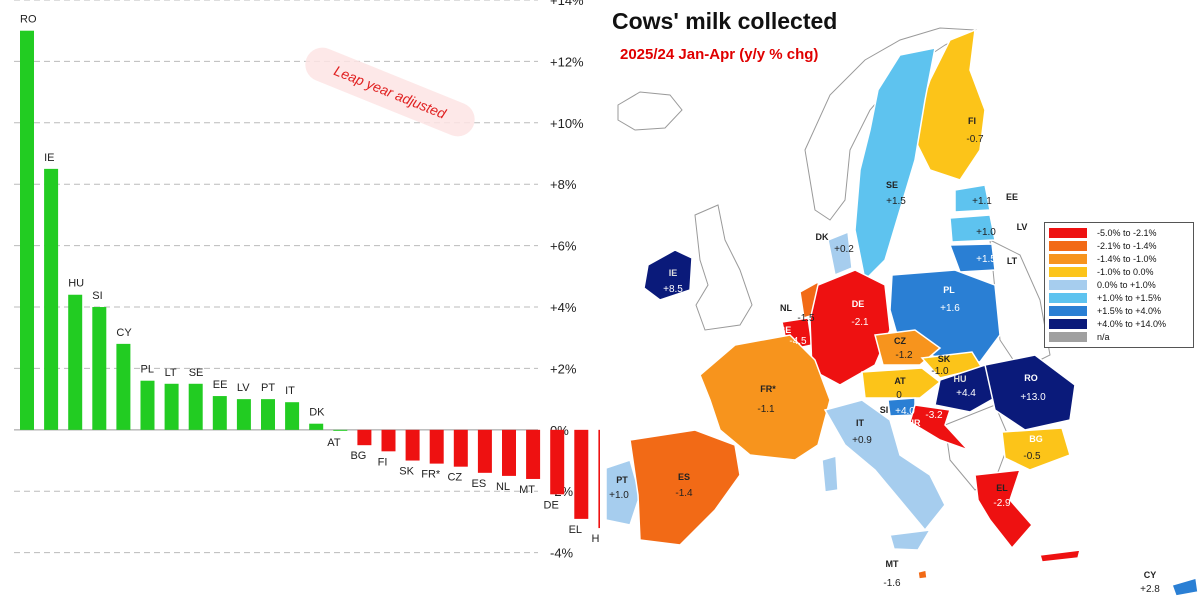  What do you see at coordinates (567, 123) in the screenshot?
I see `y-tick-label: +10%` at bounding box center [567, 123].